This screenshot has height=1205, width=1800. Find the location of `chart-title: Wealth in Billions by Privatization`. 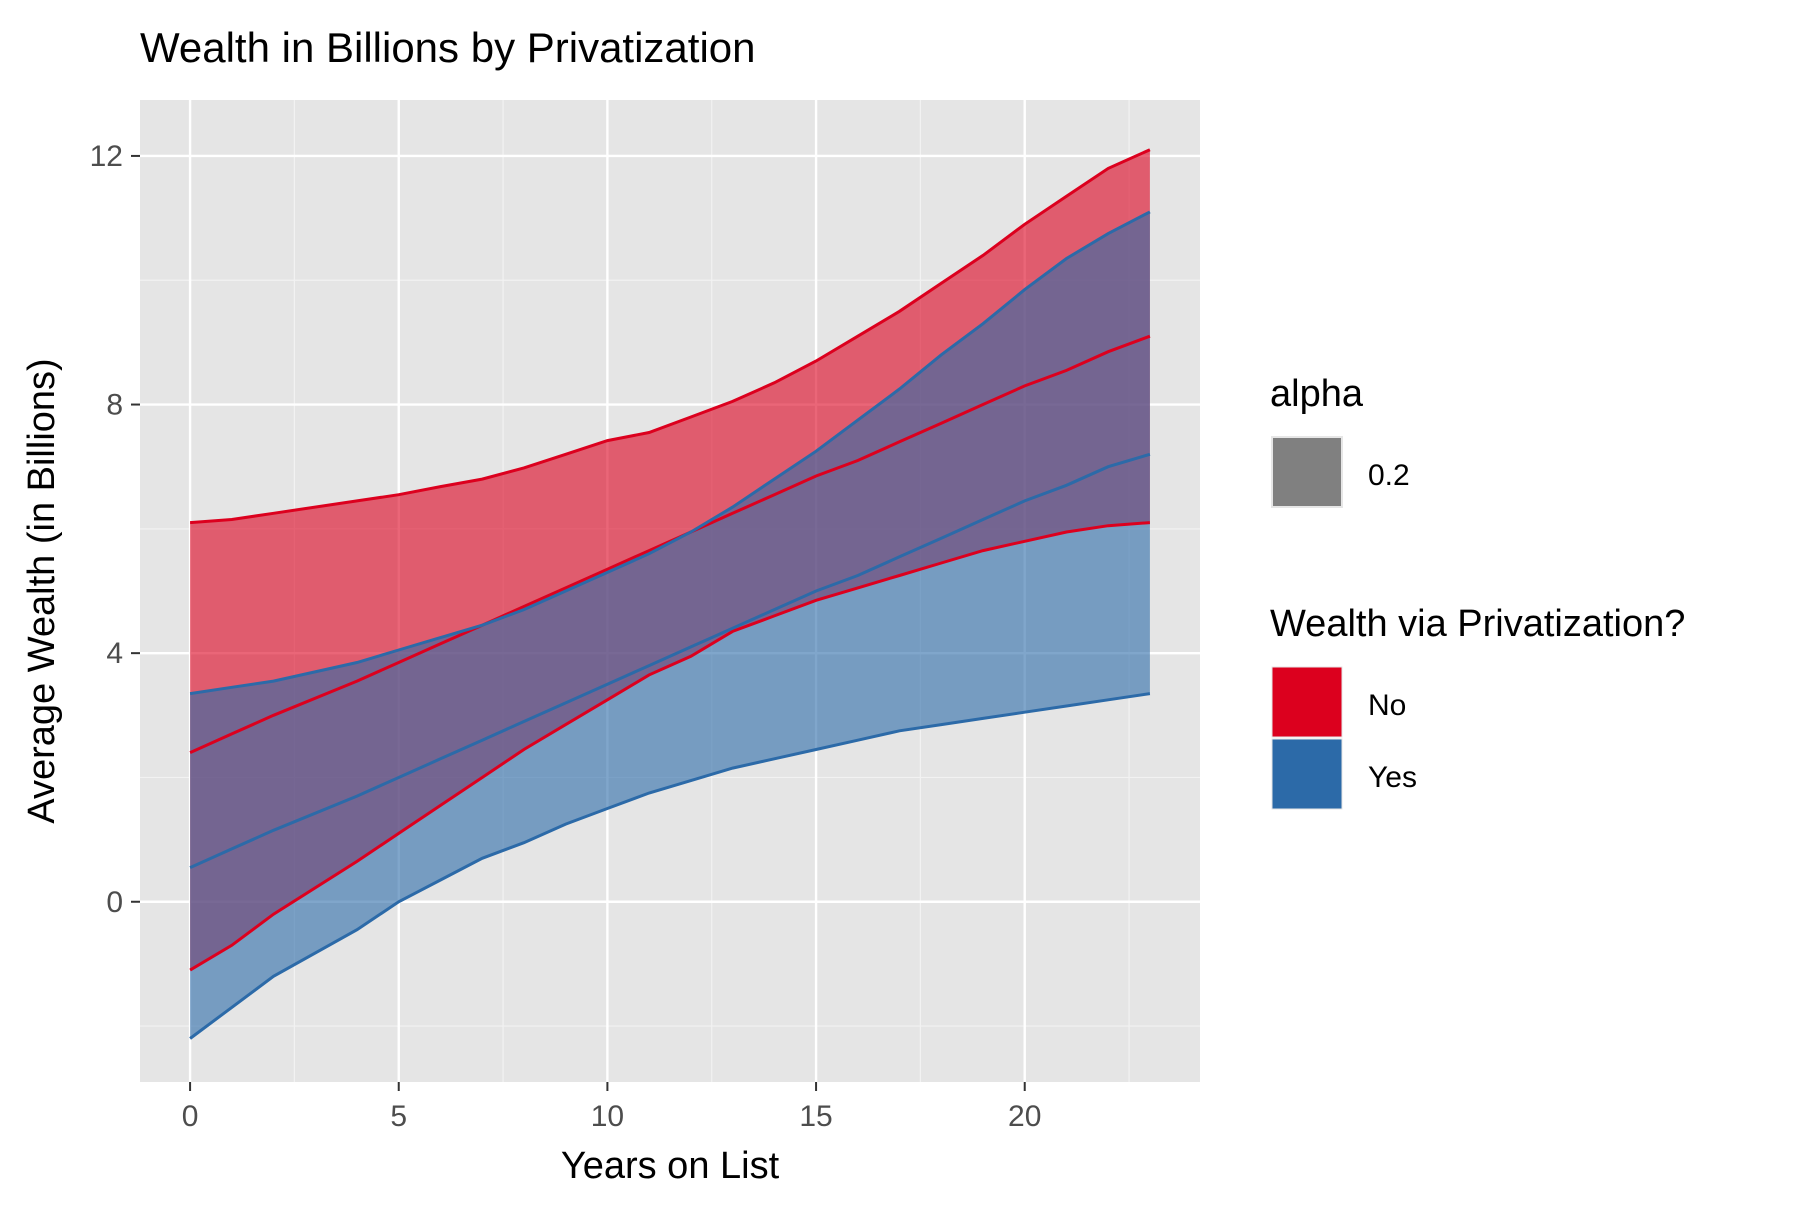

chart-title: Wealth in Billions by Privatization is located at coordinates (448, 47).